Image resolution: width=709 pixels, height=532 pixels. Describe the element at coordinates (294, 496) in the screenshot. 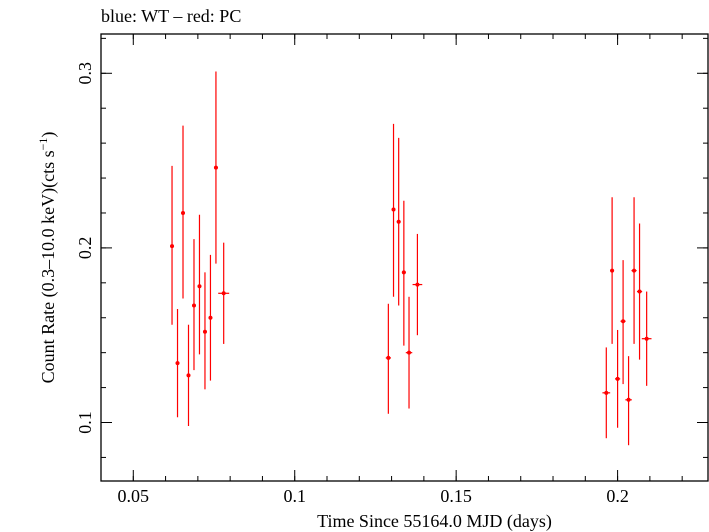

I see `x-tick-label: 0.1` at that location.